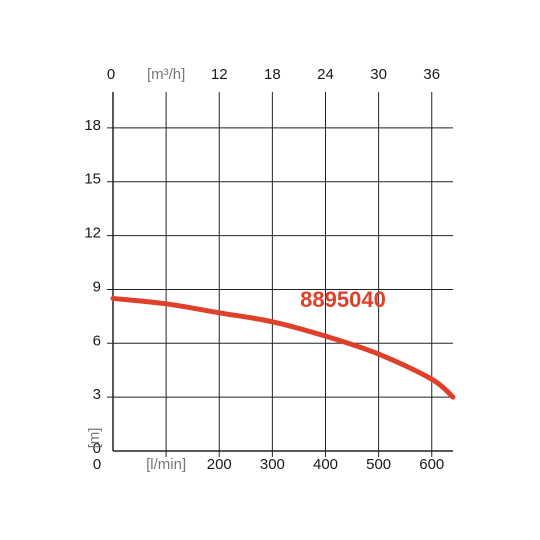 The height and width of the screenshot is (540, 540). What do you see at coordinates (97, 394) in the screenshot?
I see `y-tick-label: 3` at bounding box center [97, 394].